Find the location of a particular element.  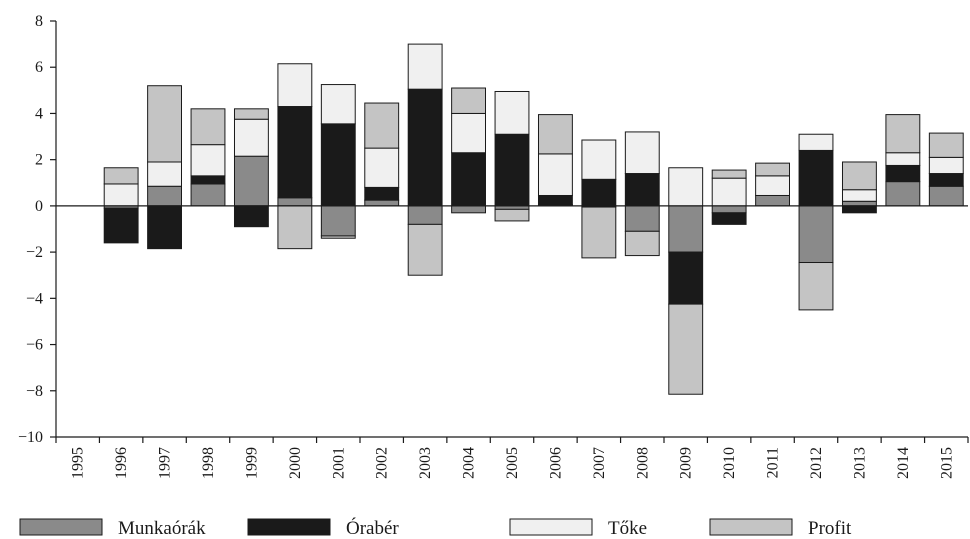

y-tick-label: 8 is located at coordinates (39, 21).